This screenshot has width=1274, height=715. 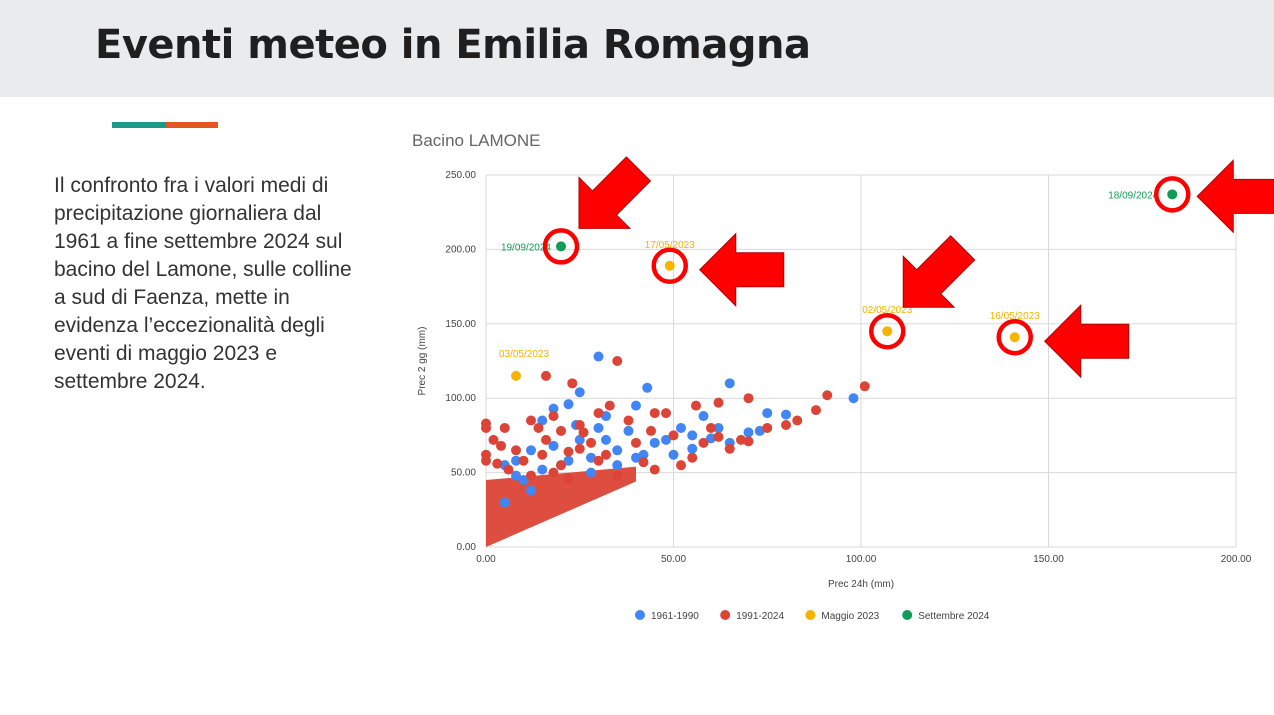 I want to click on x-tick-label: 100.00, so click(x=861, y=559).